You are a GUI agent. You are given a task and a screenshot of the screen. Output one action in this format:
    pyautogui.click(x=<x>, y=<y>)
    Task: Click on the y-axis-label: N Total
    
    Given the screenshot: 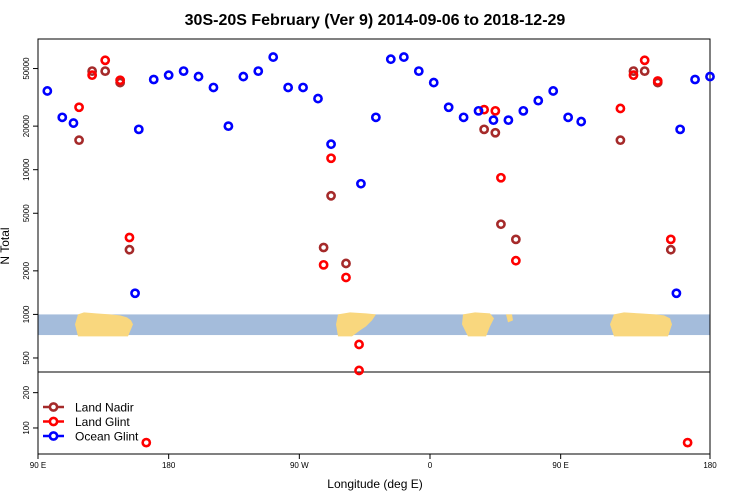 What is the action you would take?
    pyautogui.click(x=6, y=245)
    